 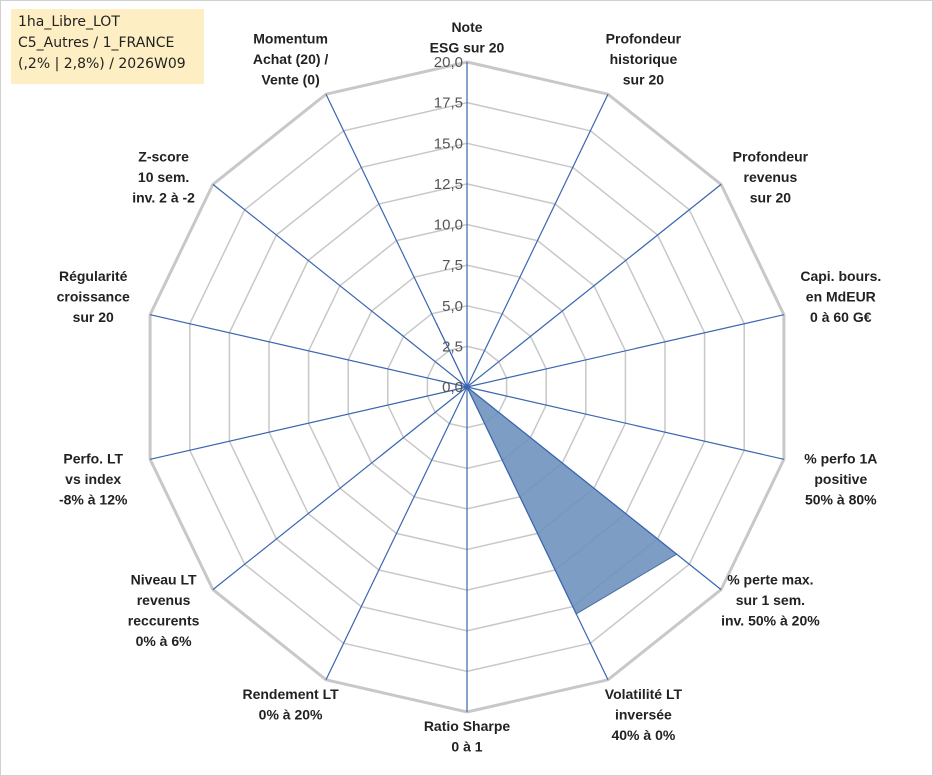 I want to click on tick-label: 7,5, so click(x=452, y=265).